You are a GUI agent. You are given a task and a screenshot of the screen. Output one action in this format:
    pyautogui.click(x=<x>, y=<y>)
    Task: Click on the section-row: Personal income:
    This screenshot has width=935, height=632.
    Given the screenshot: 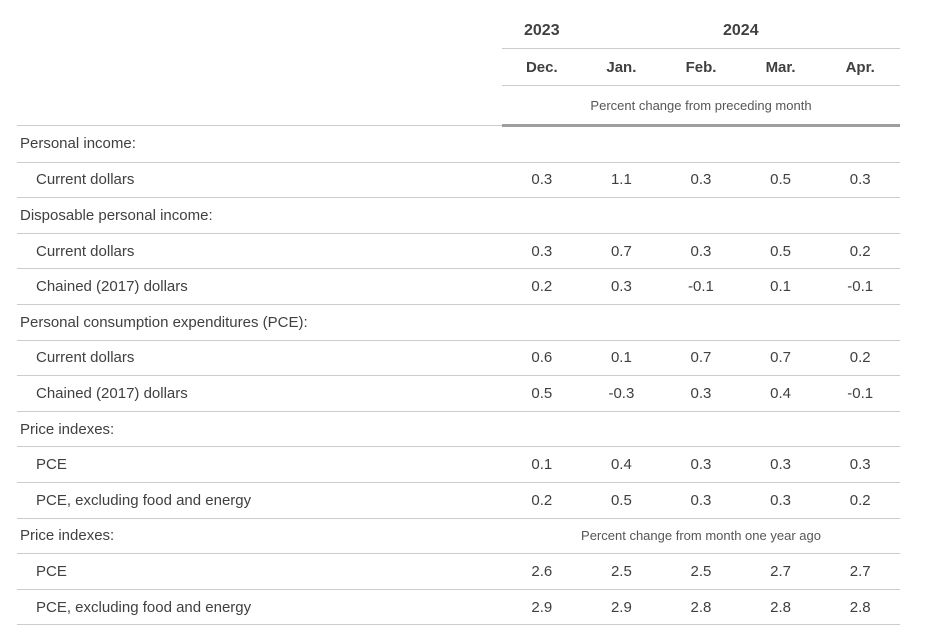 What is the action you would take?
    pyautogui.click(x=458, y=144)
    